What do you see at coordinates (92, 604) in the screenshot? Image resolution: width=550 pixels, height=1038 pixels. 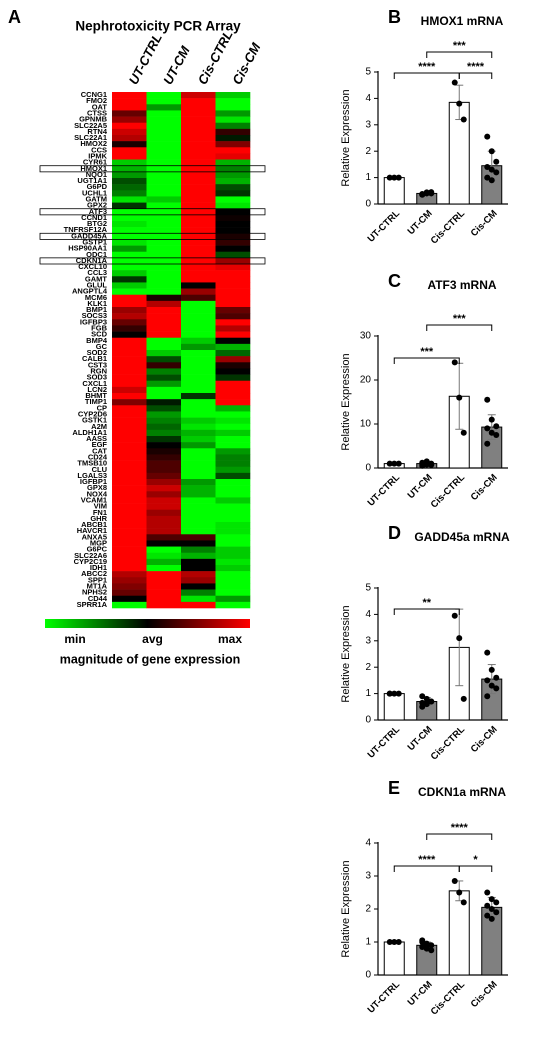 I see `row-label: SPRR1A` at bounding box center [92, 604].